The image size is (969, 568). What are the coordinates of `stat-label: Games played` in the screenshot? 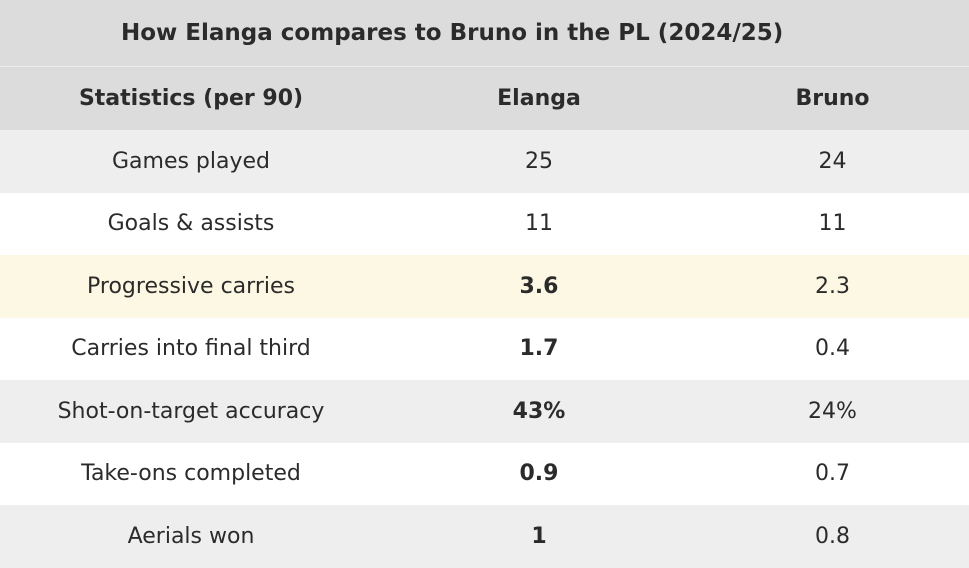 It's located at (191, 161).